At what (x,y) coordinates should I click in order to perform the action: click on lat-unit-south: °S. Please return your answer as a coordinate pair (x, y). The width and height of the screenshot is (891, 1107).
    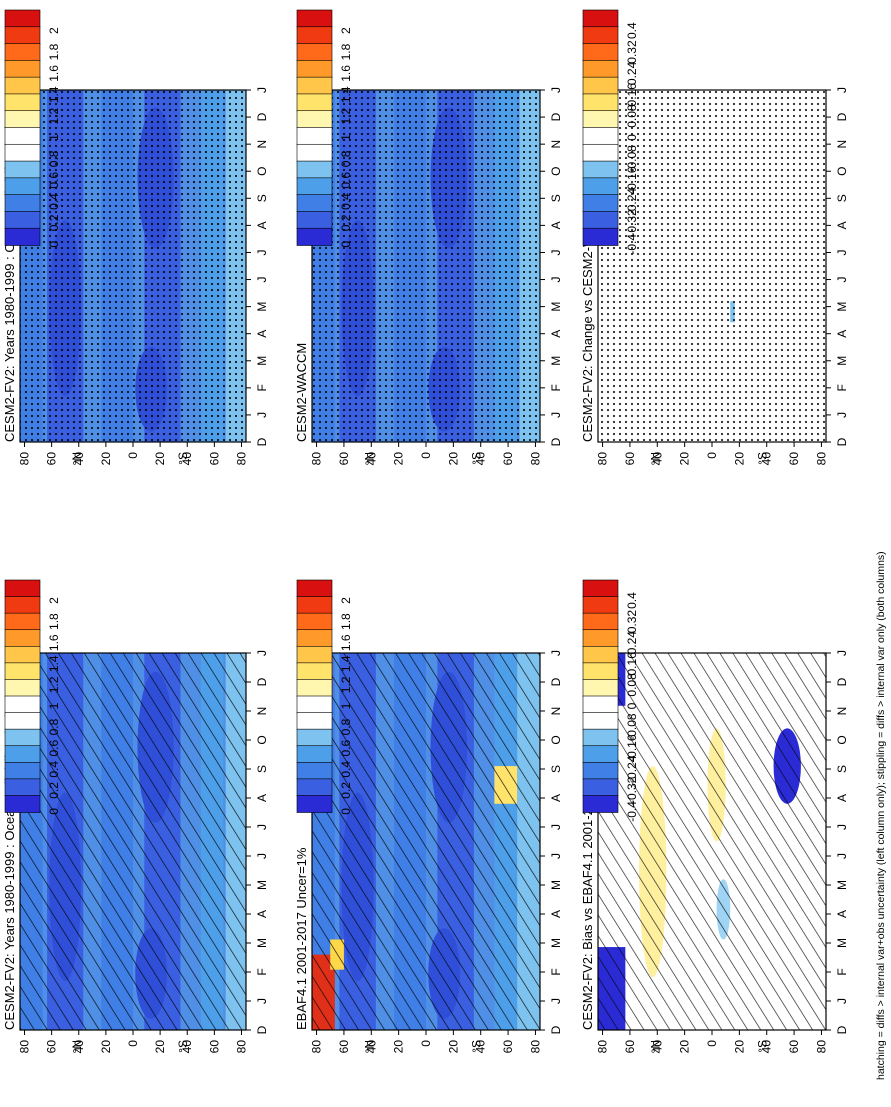
    Looking at the image, I should click on (763, 1046).